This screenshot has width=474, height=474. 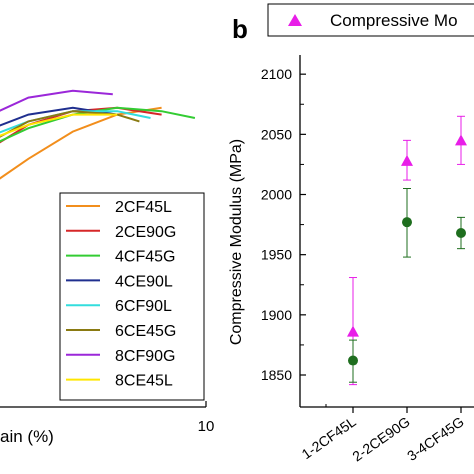 I want to click on panel-b-y-tick-label: 1850, so click(x=276, y=375).